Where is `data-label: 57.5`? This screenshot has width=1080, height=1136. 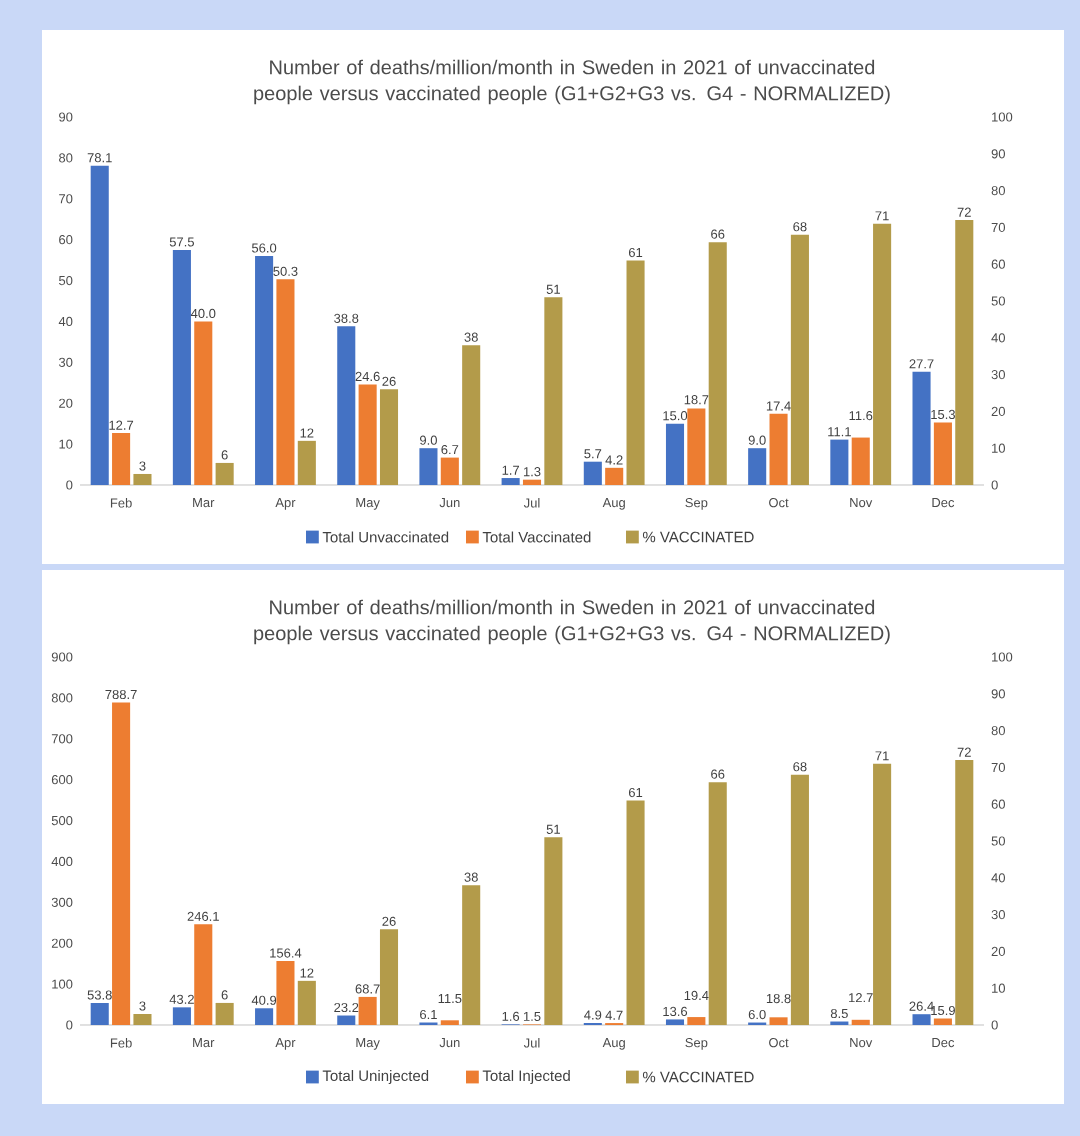 data-label: 57.5 is located at coordinates (182, 242).